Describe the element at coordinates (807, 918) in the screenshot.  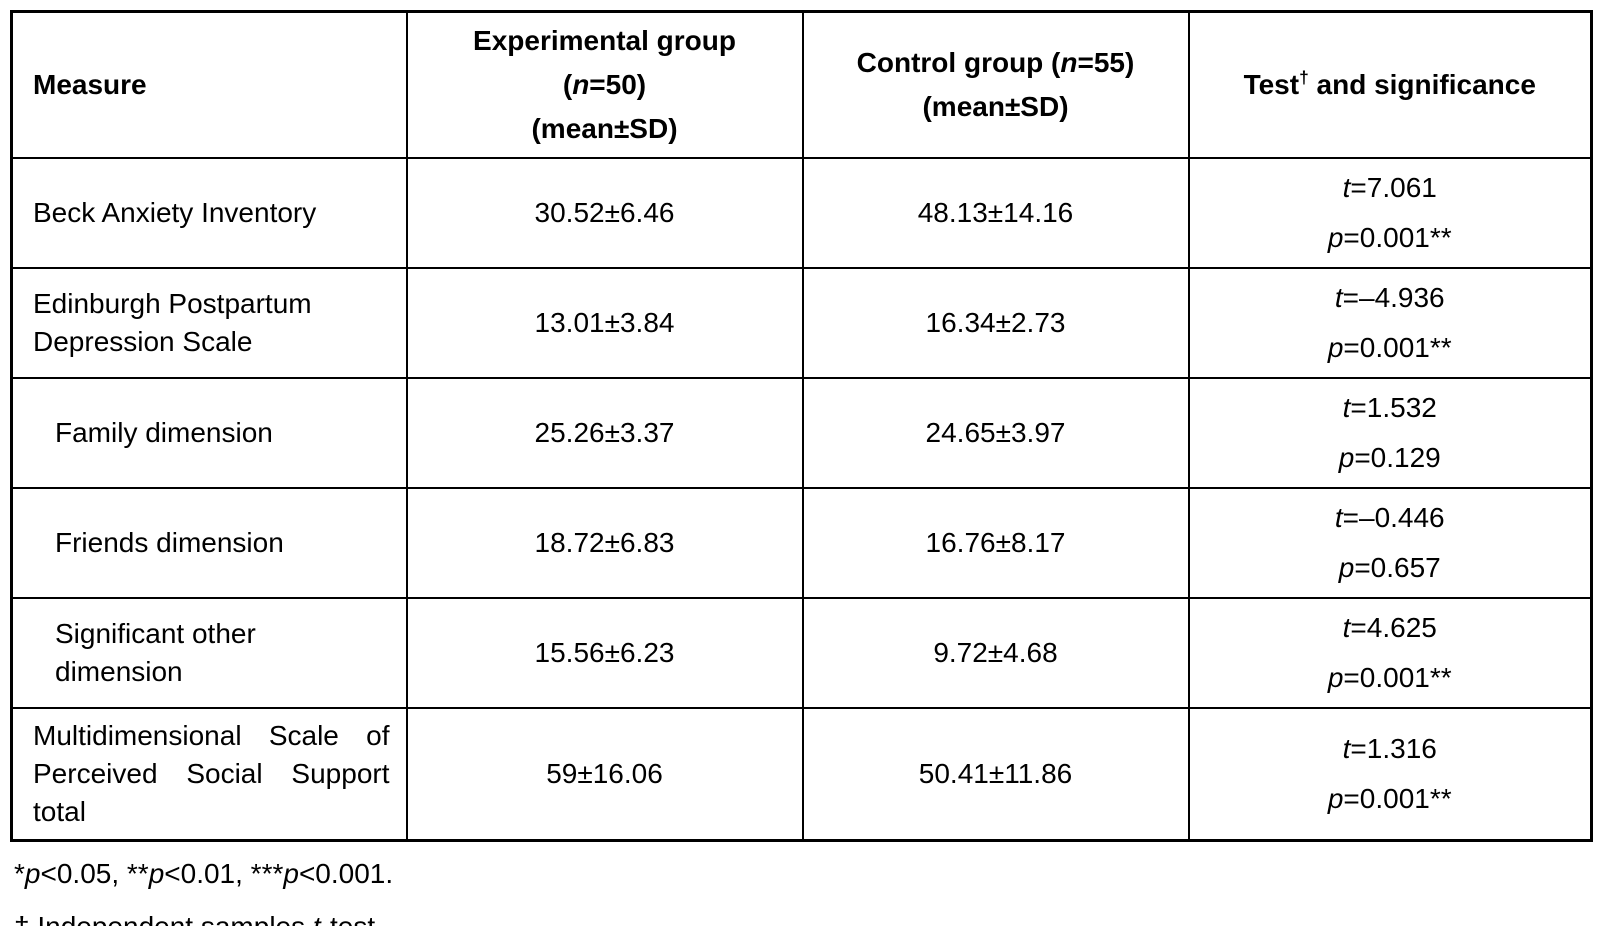
I see `test-footnote: † Independent samples t-test.` at that location.